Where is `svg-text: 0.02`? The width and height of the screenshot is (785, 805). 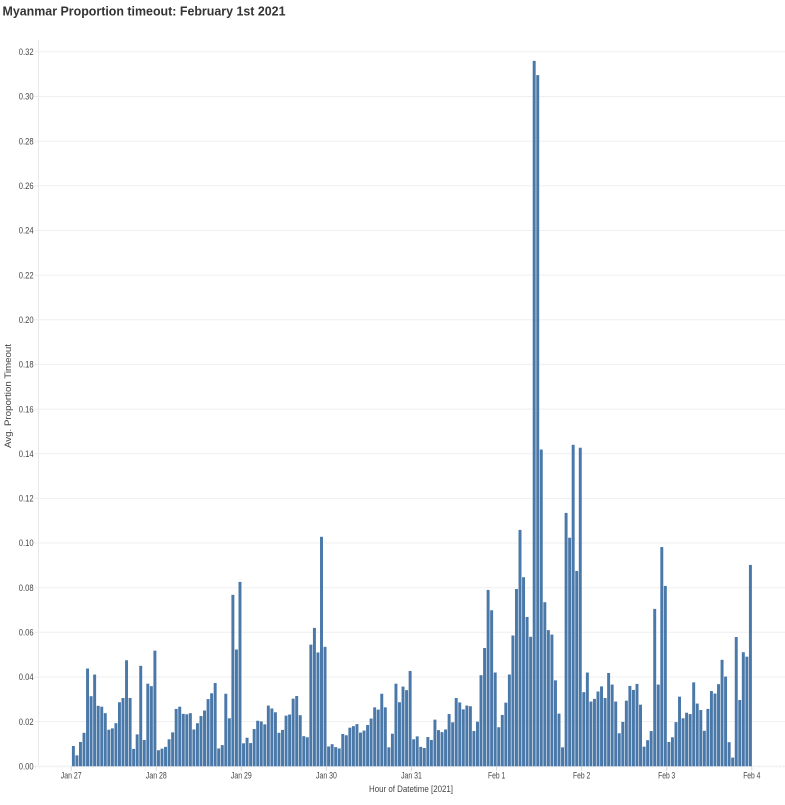
svg-text: 0.02 is located at coordinates (26, 721).